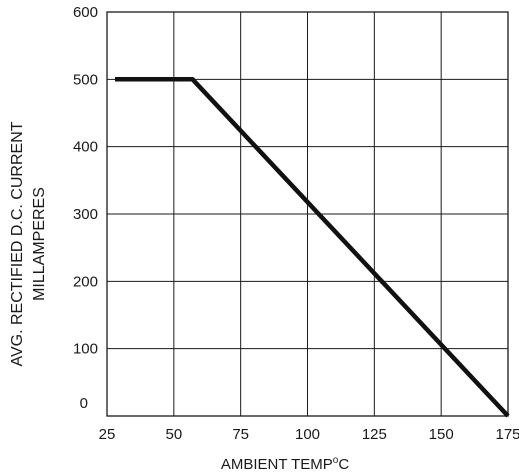 This screenshot has height=475, width=519. I want to click on x-tick-label: 150, so click(441, 434).